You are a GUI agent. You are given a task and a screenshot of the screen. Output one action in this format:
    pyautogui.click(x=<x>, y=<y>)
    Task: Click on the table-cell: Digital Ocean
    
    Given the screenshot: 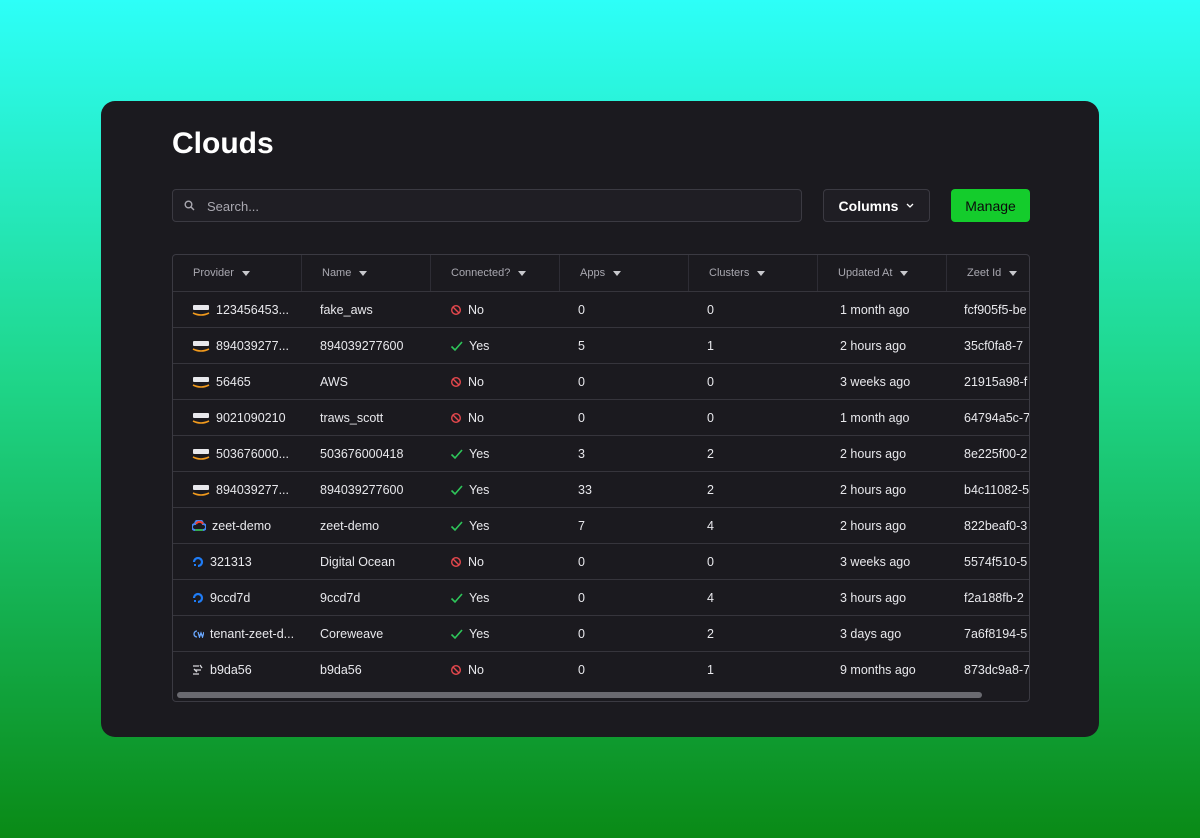 What is the action you would take?
    pyautogui.click(x=357, y=562)
    